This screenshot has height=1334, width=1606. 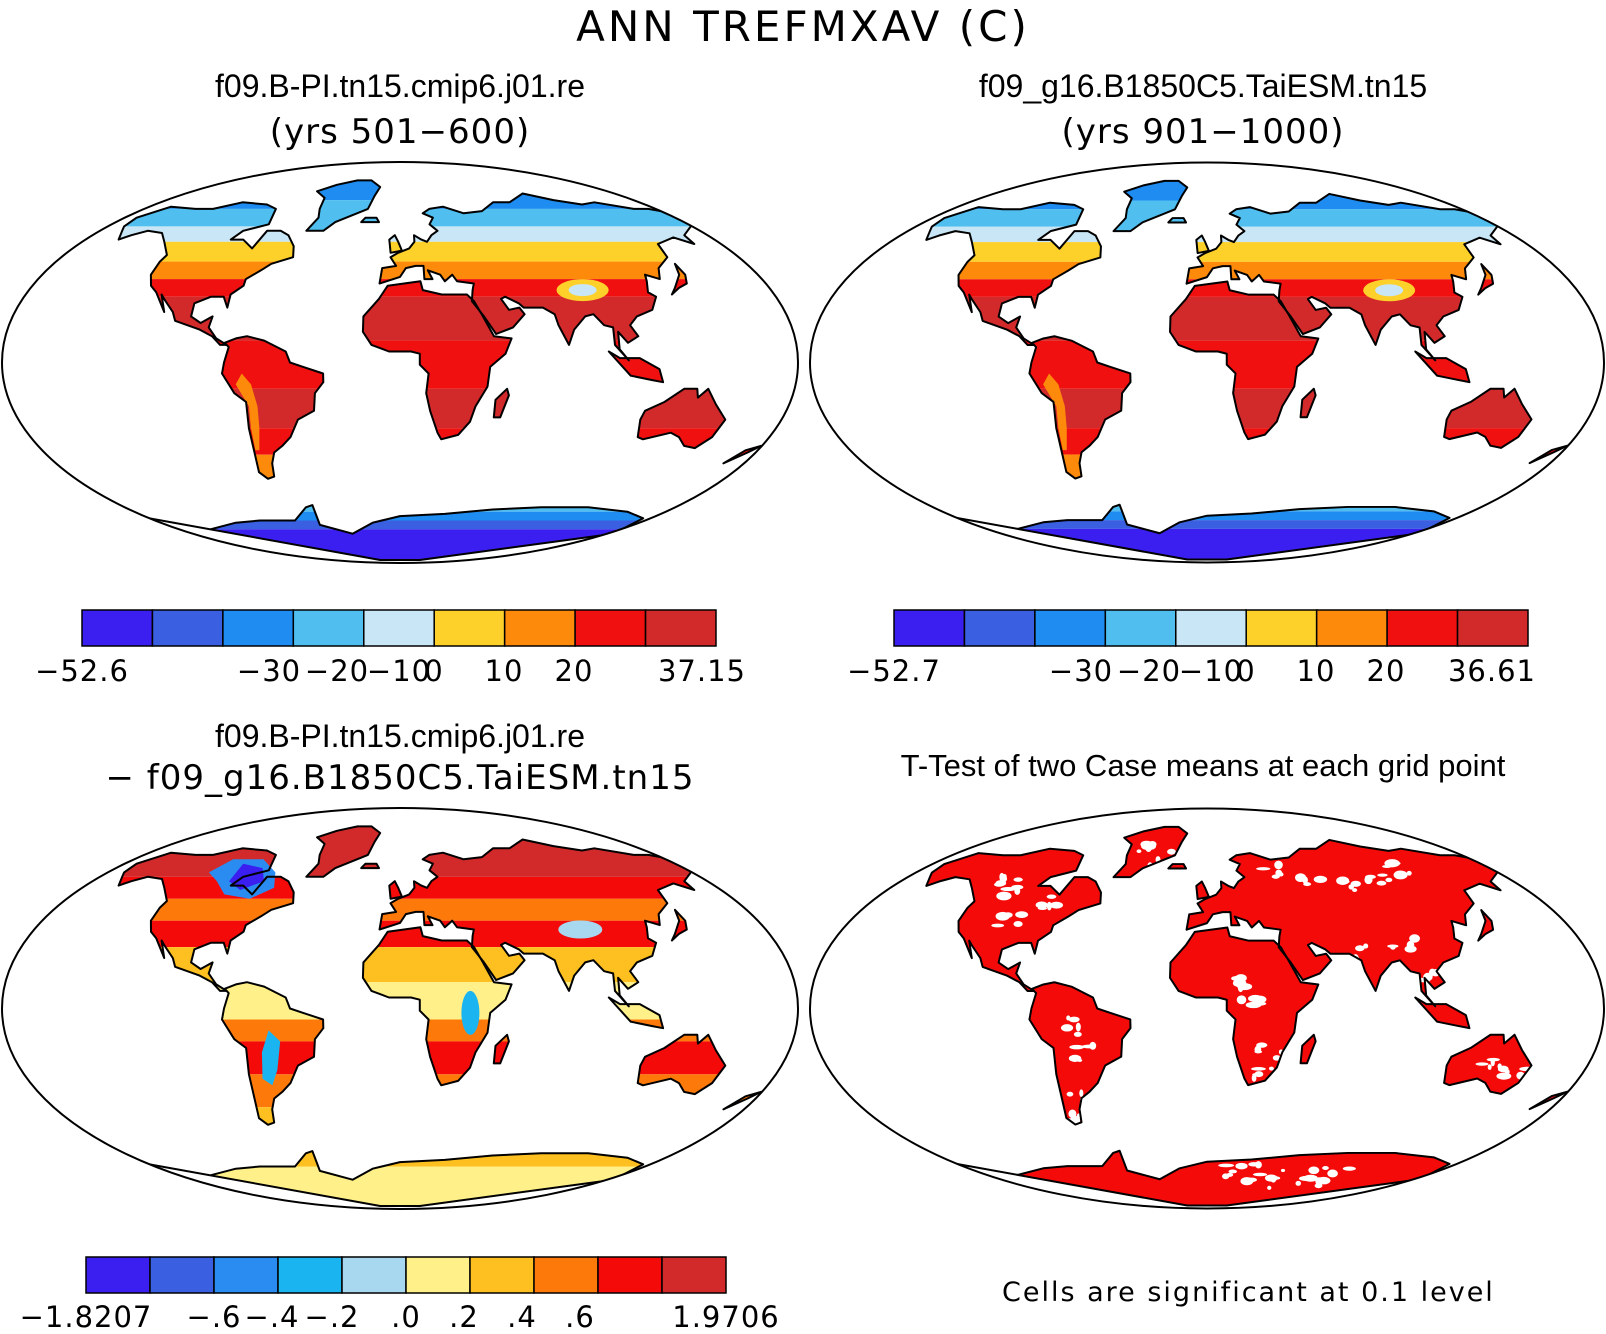 What do you see at coordinates (247, 412) in the screenshot?
I see `andes-strip` at bounding box center [247, 412].